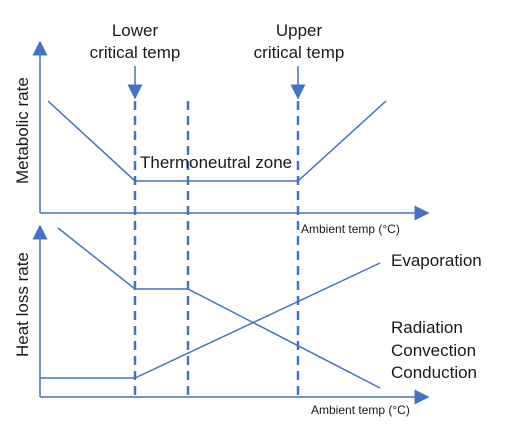  I want to click on top-x-axis-label: Ambient temp (°C), so click(350, 229).